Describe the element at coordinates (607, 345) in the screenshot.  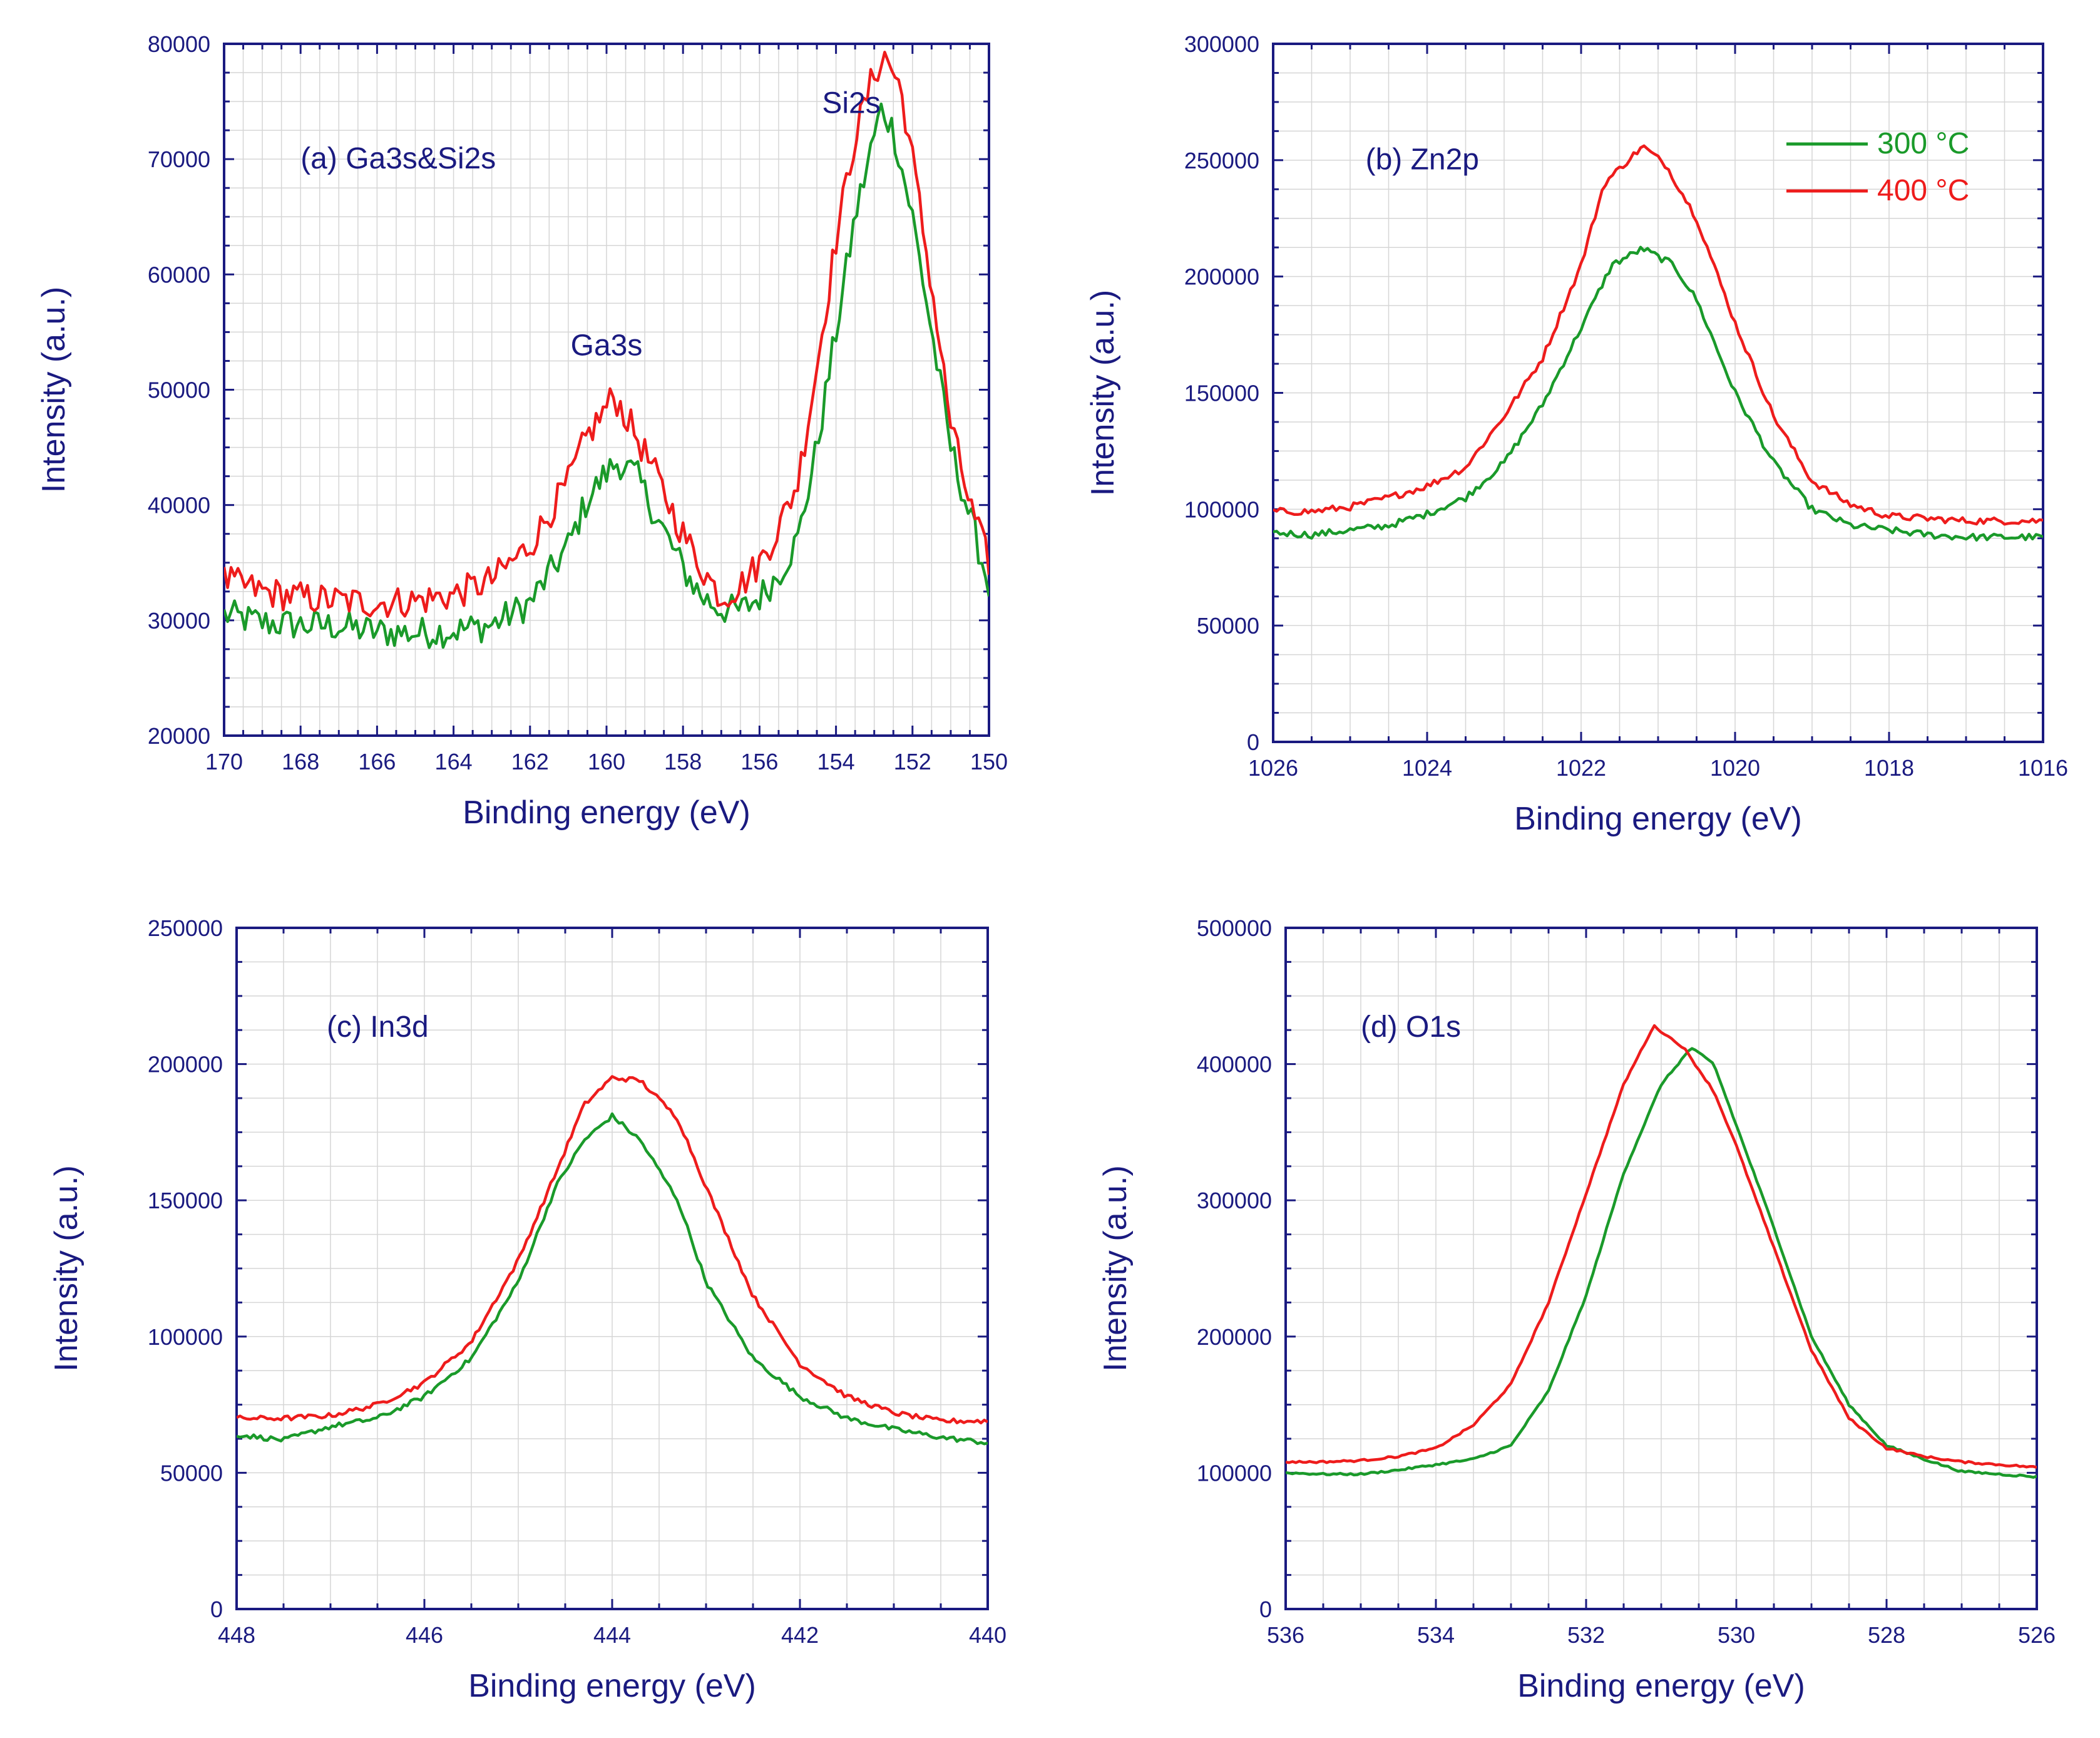
I see `peak-annotation: Ga3s` at that location.